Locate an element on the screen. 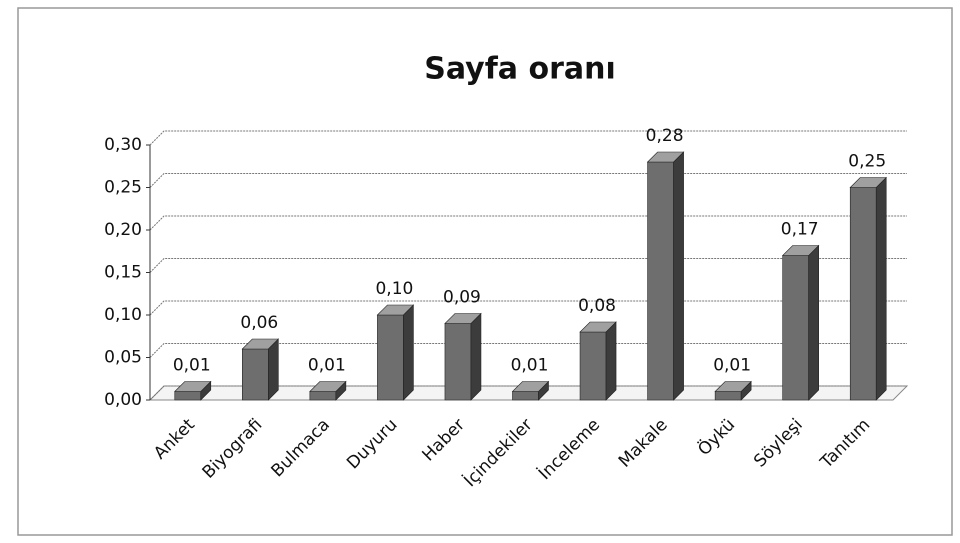 The image size is (960, 543). y-tick-label: 0,25 is located at coordinates (123, 188).